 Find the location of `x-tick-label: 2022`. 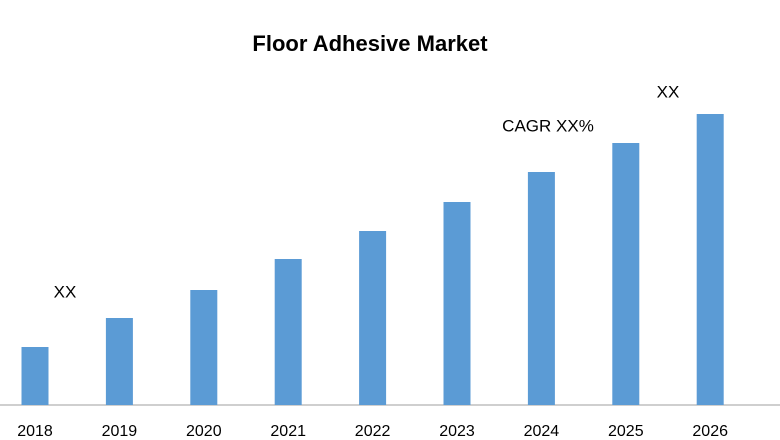

x-tick-label: 2022 is located at coordinates (373, 431).